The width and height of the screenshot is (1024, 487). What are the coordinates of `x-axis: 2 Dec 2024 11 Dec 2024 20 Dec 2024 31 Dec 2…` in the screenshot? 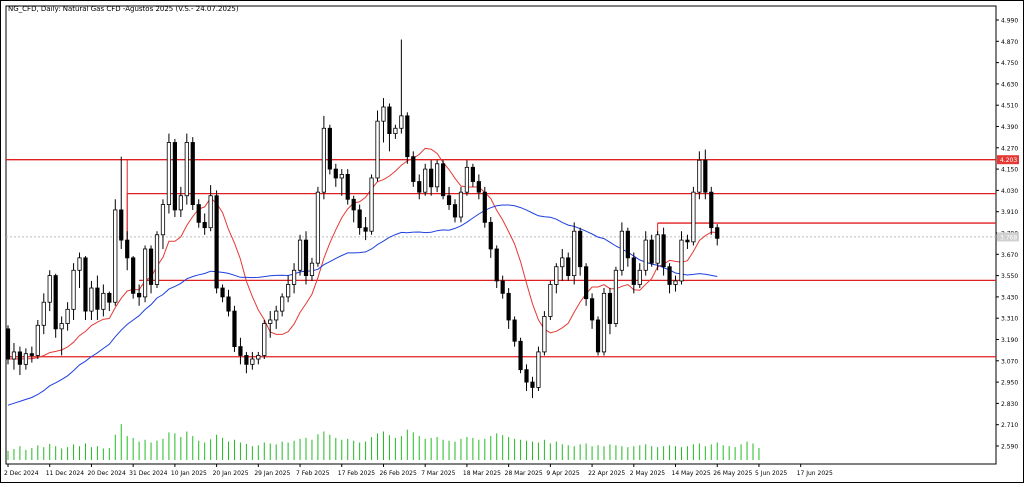 It's located at (418, 470).